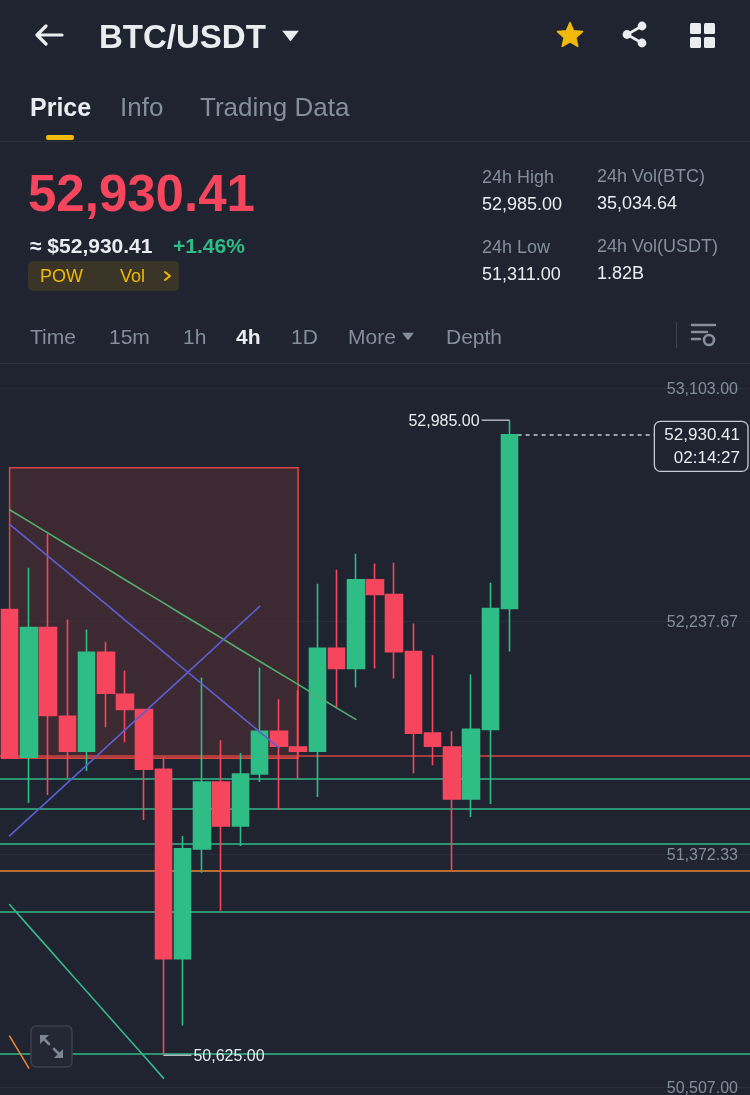 The image size is (750, 1095). Describe the element at coordinates (372, 336) in the screenshot. I see `text: More` at that location.